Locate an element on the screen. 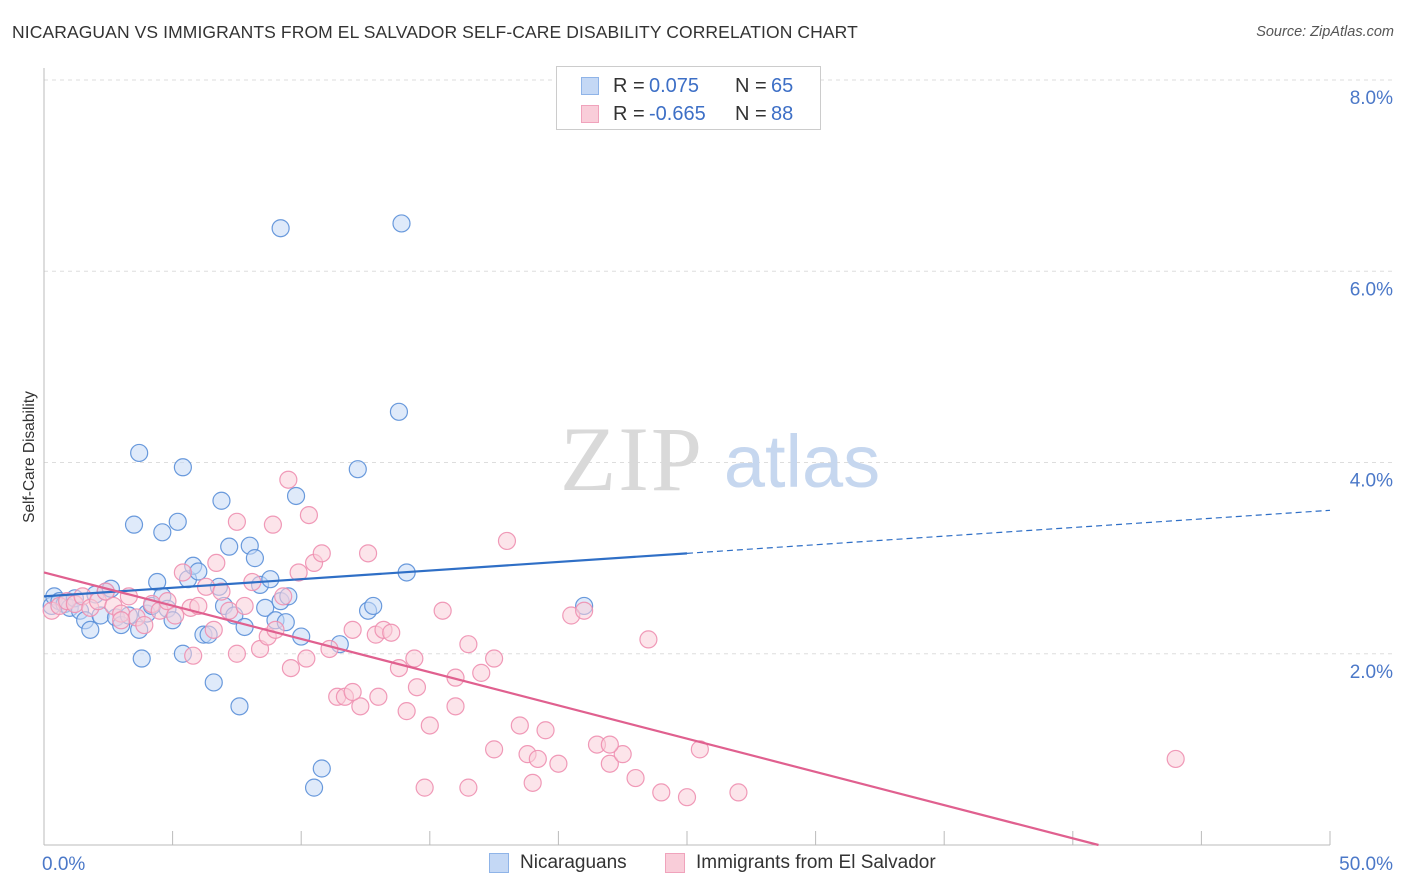 Image resolution: width=1406 pixels, height=892 pixels. legend-item-el-salvador: Immigrants from El Salvador is located at coordinates (800, 863).